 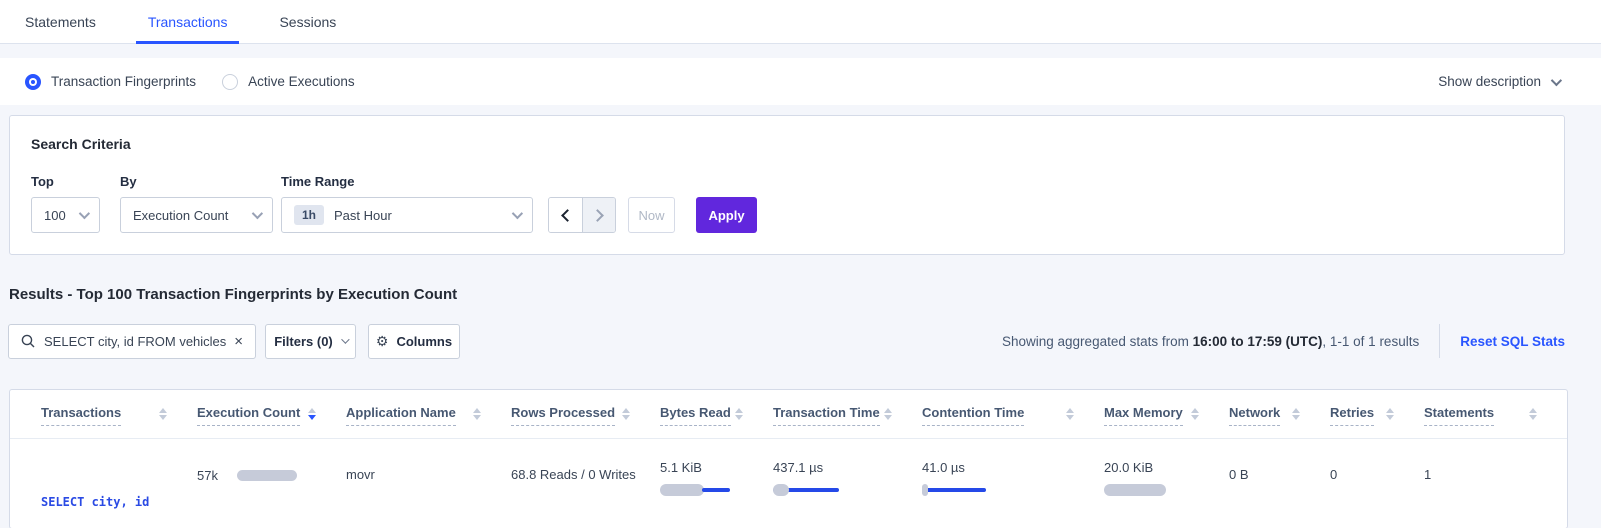 What do you see at coordinates (1334, 474) in the screenshot?
I see `cell-retries: 0` at bounding box center [1334, 474].